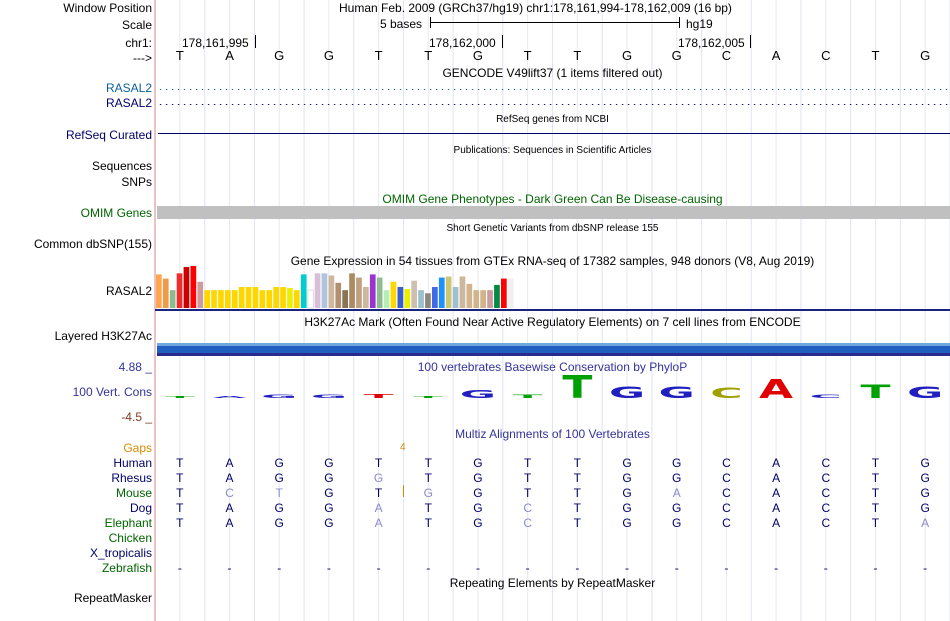  What do you see at coordinates (552, 73) in the screenshot?
I see `gencode-track-title: GENCODE V49lift37 (1 items filtered out)` at bounding box center [552, 73].